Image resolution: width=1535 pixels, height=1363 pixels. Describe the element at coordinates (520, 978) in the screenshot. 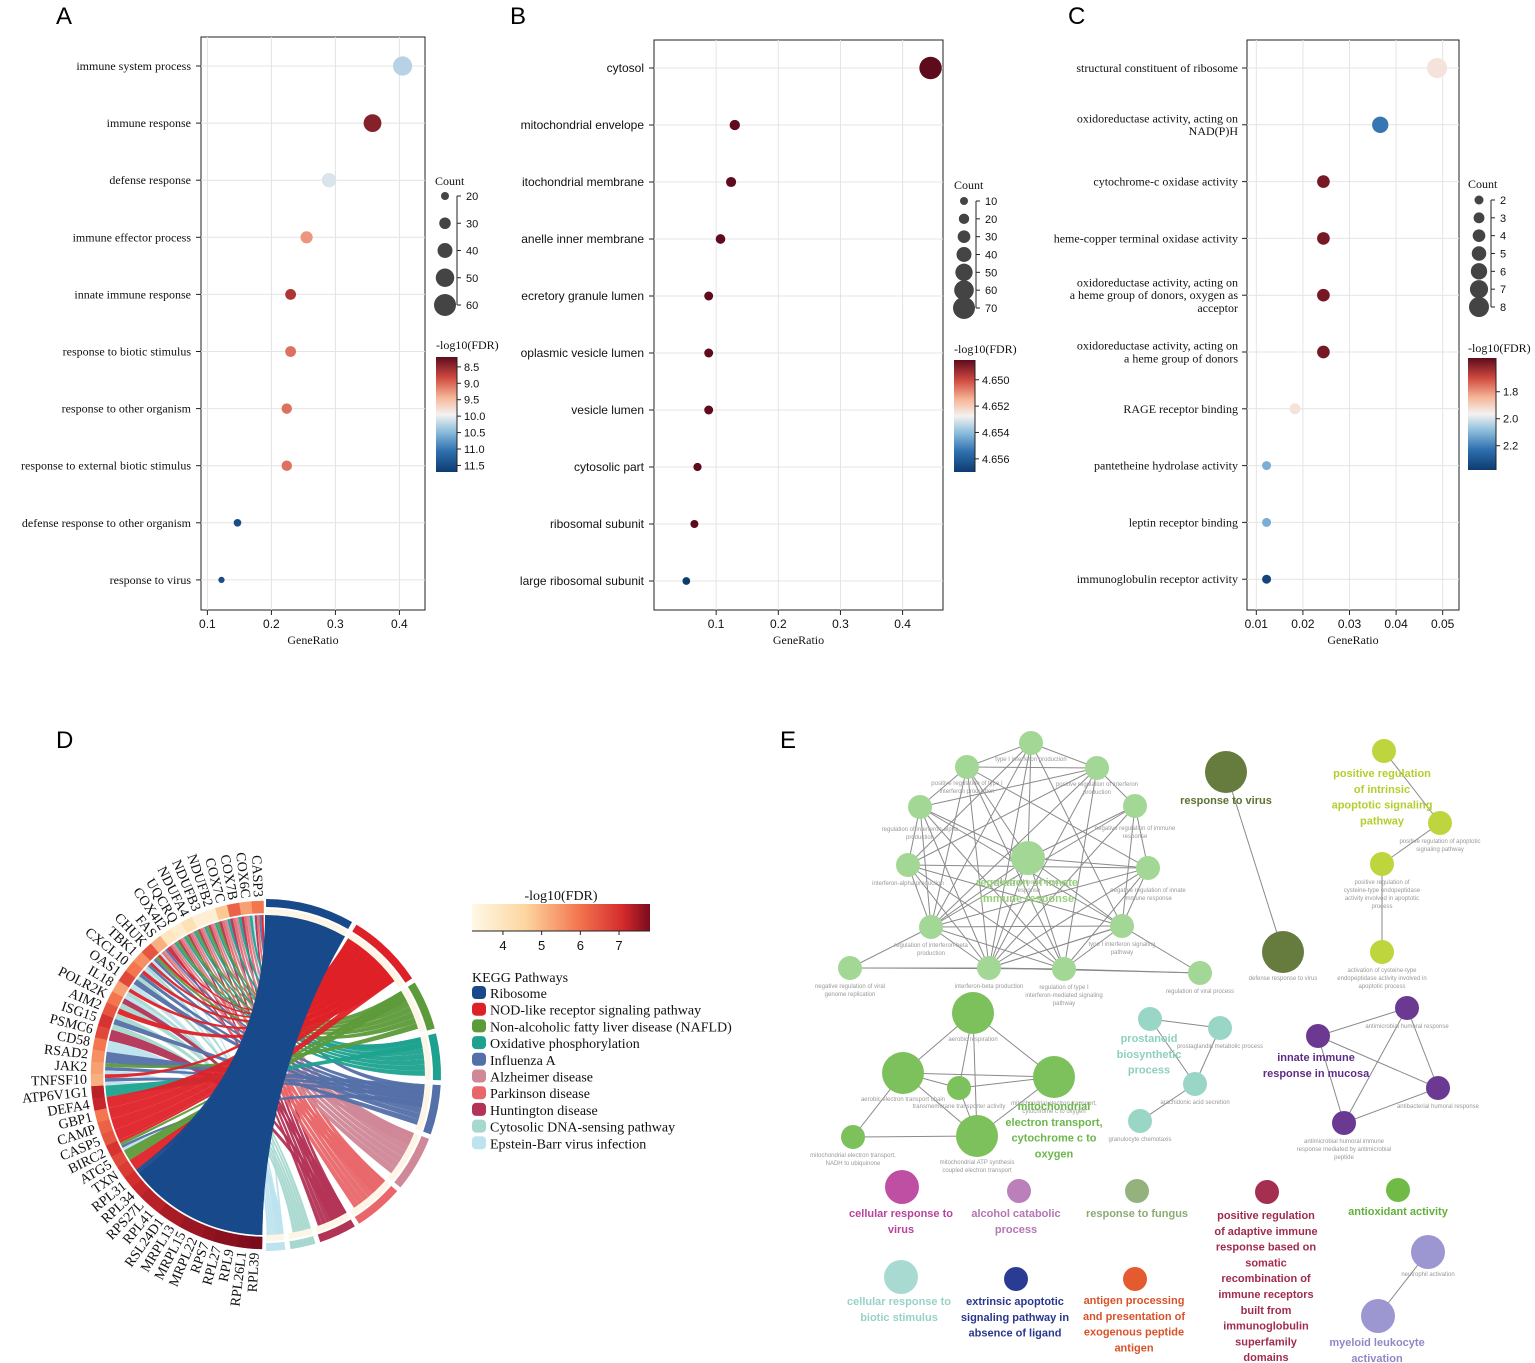

I see `kegg-legend-title: KEGG Pathways` at that location.